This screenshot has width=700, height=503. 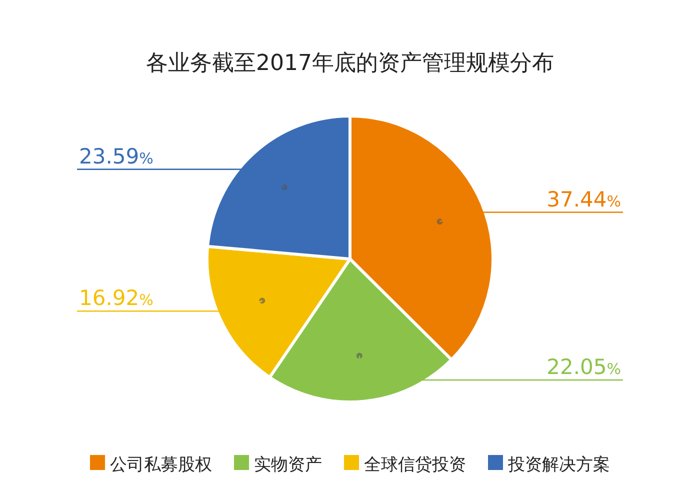 What do you see at coordinates (415, 465) in the screenshot?
I see `legend-label: 全球信贷投资` at bounding box center [415, 465].